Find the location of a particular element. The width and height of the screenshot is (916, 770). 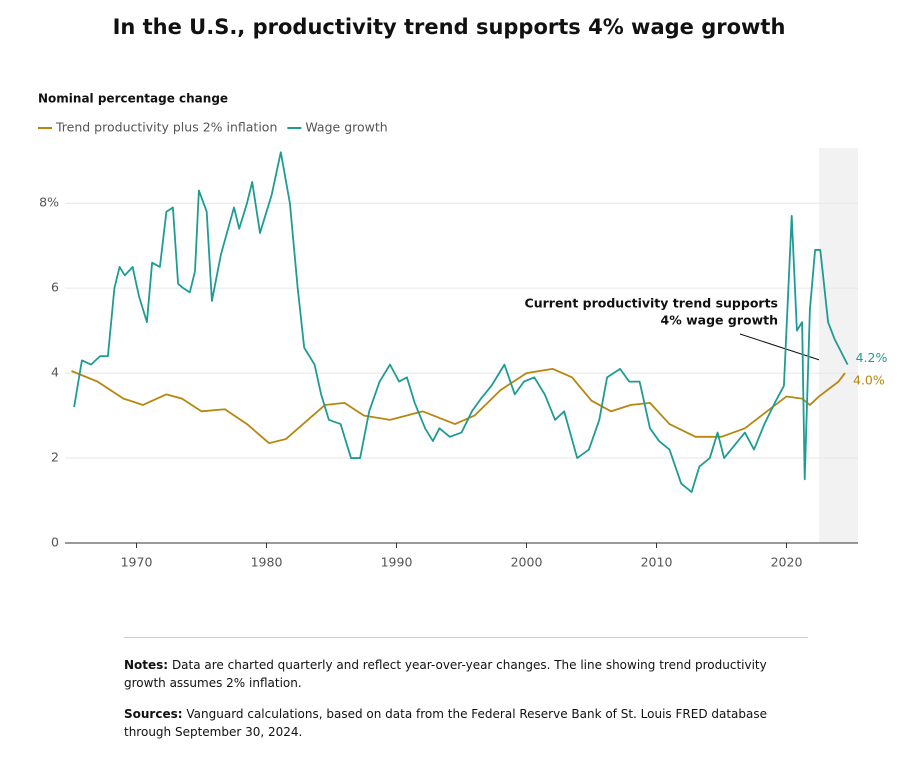

separator is located at coordinates (466, 637).